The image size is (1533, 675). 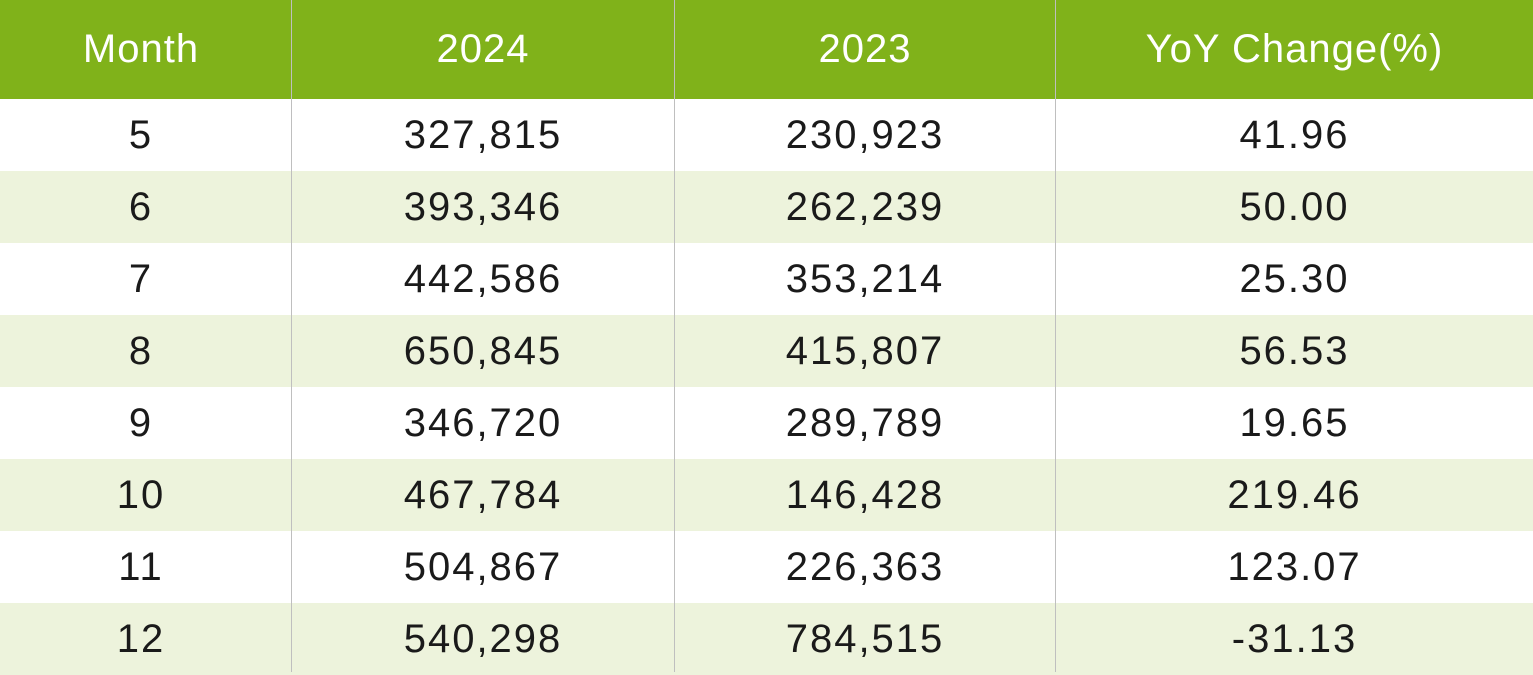 What do you see at coordinates (865, 279) in the screenshot?
I see `cell-2023: 353,214` at bounding box center [865, 279].